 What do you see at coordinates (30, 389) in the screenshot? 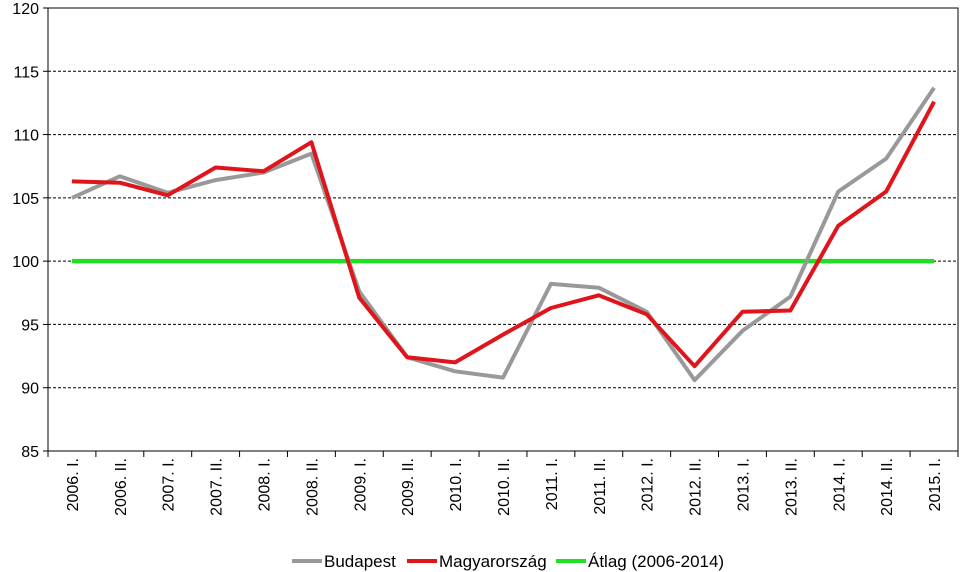
I see `y-tick-label: 90` at bounding box center [30, 389].